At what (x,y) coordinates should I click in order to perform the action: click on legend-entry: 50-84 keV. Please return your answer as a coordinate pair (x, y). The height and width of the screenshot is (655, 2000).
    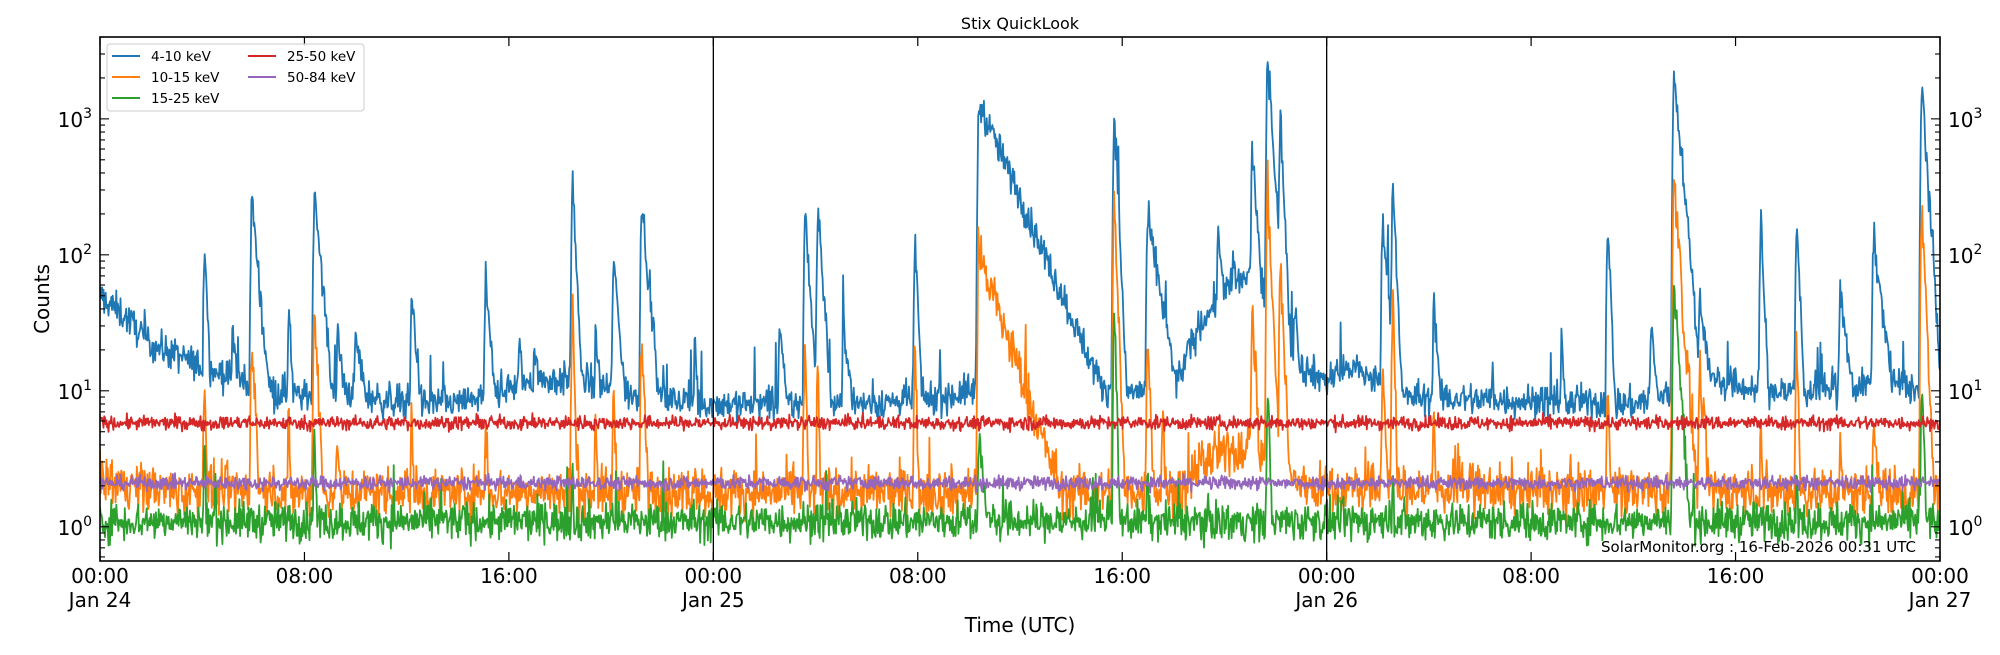
    Looking at the image, I should click on (302, 78).